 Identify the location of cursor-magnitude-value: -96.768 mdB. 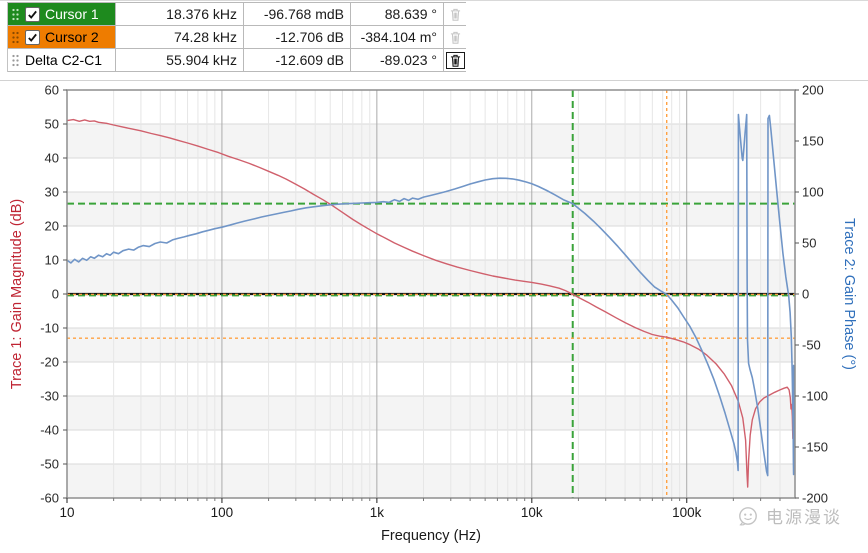
(297, 14).